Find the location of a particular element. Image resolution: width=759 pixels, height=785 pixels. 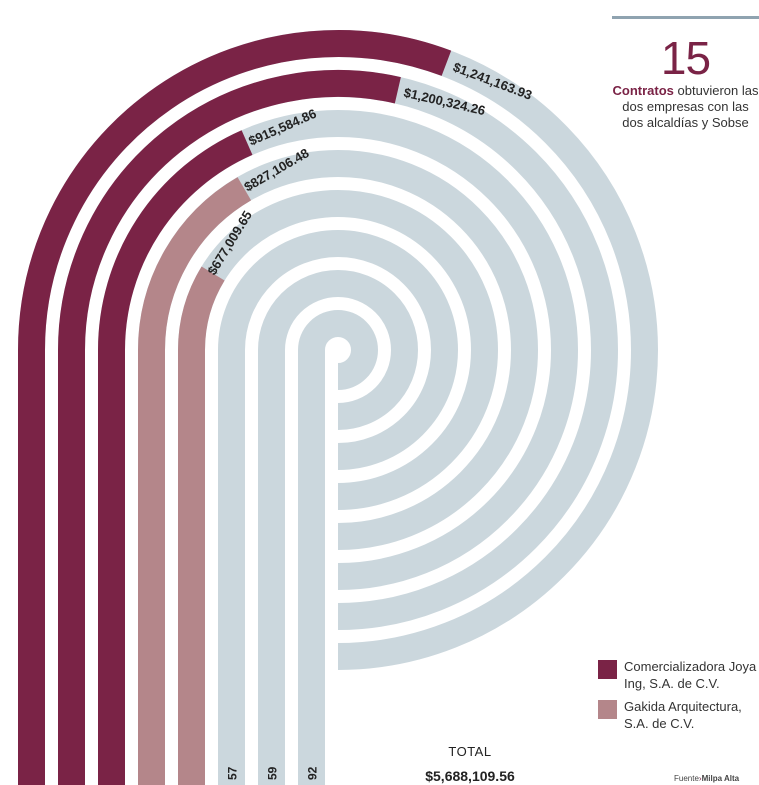

legend-label-joya: Comercializadora Joya Ing, S.A. de C.V. is located at coordinates (690, 675).